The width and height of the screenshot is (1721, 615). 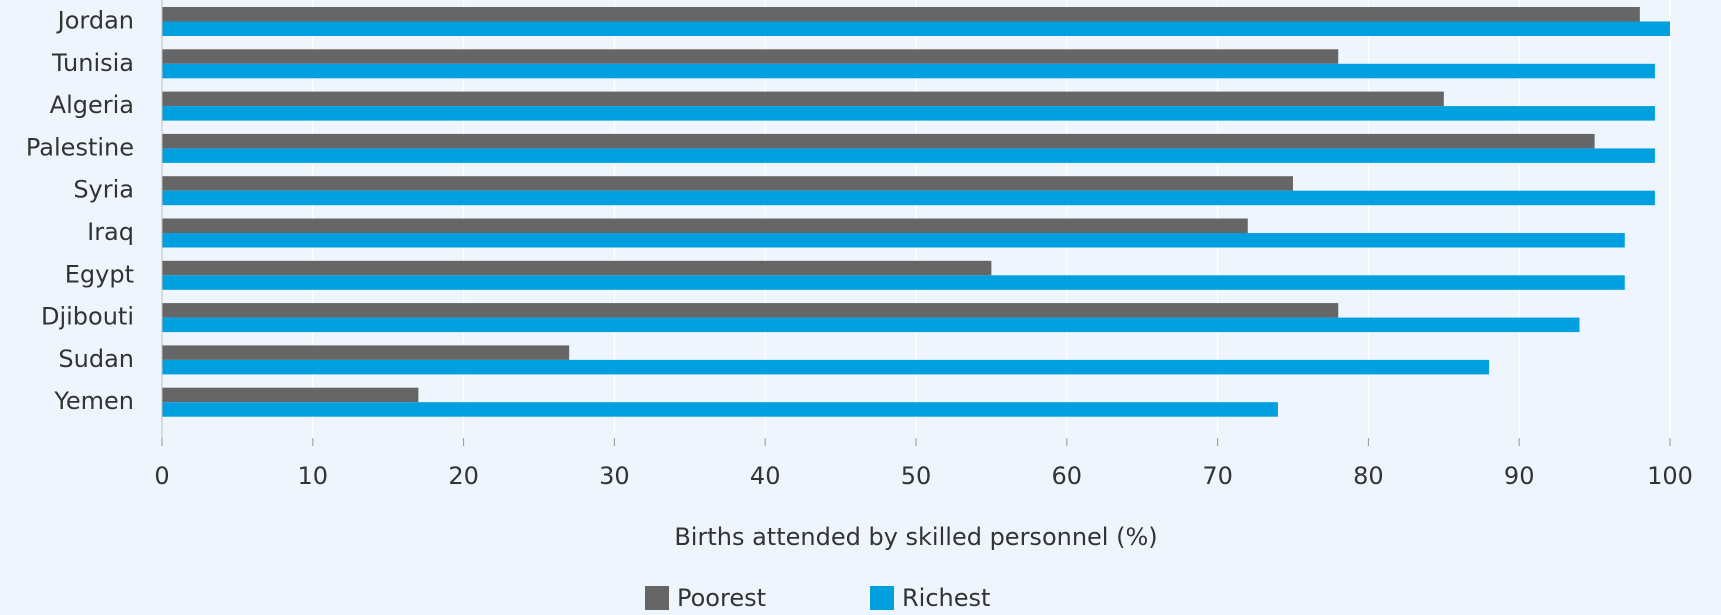 What do you see at coordinates (1519, 476) in the screenshot?
I see `x-tick-label: 90` at bounding box center [1519, 476].